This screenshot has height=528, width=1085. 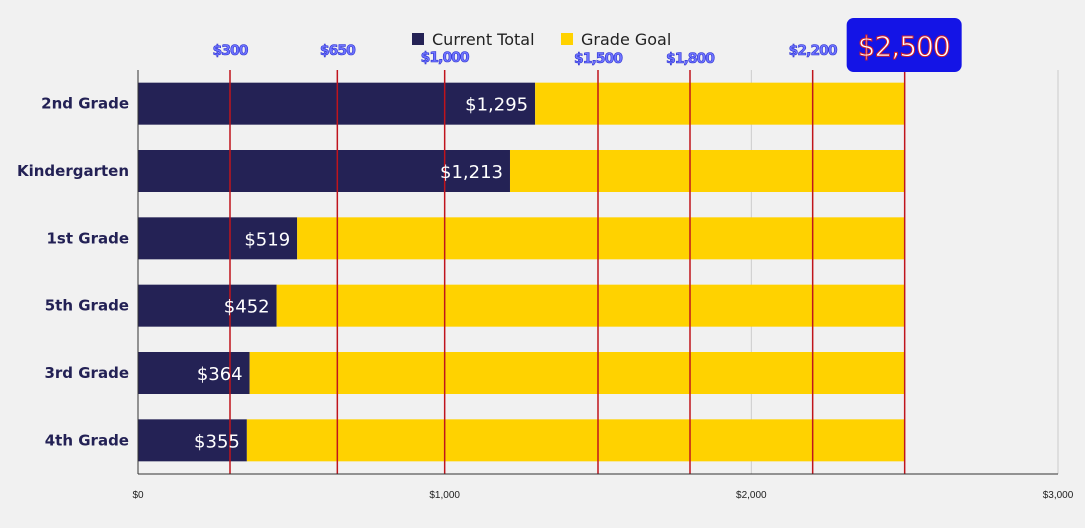 What do you see at coordinates (220, 374) in the screenshot?
I see `value-label: $364` at bounding box center [220, 374].